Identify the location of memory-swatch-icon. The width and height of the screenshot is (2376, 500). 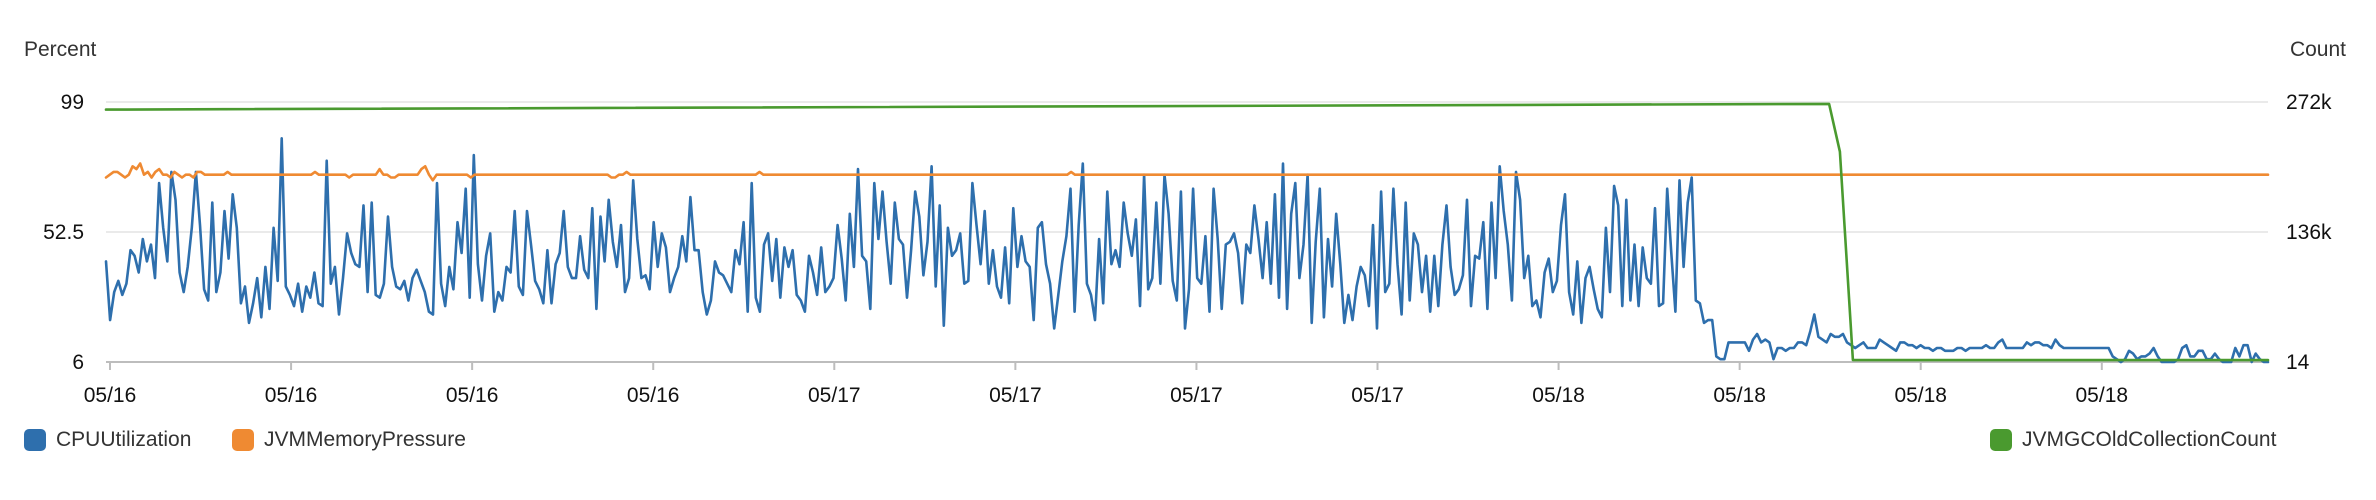
(243, 440).